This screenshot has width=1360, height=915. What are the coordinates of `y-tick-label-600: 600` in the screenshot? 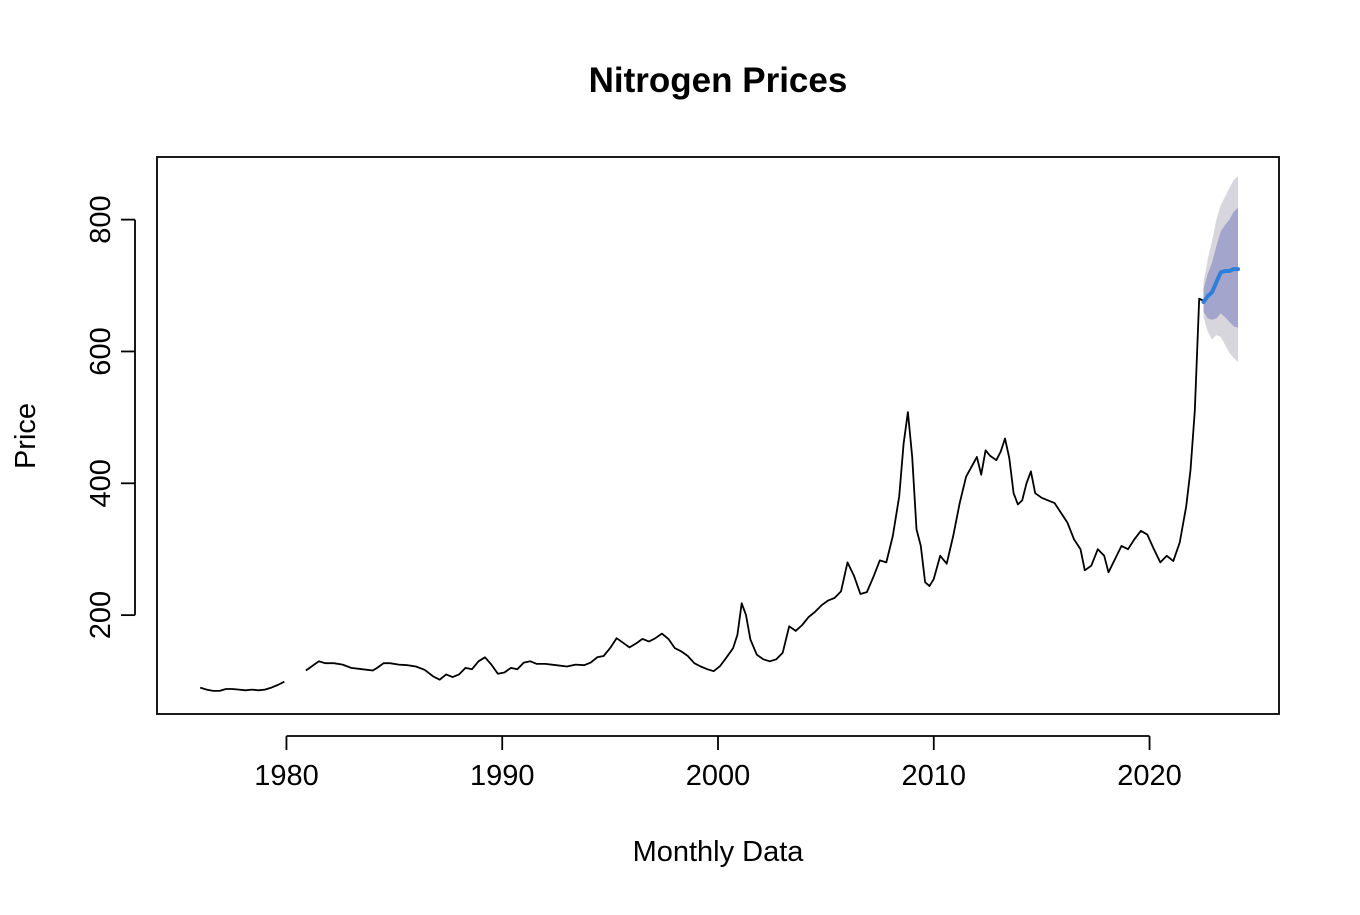 It's located at (101, 351).